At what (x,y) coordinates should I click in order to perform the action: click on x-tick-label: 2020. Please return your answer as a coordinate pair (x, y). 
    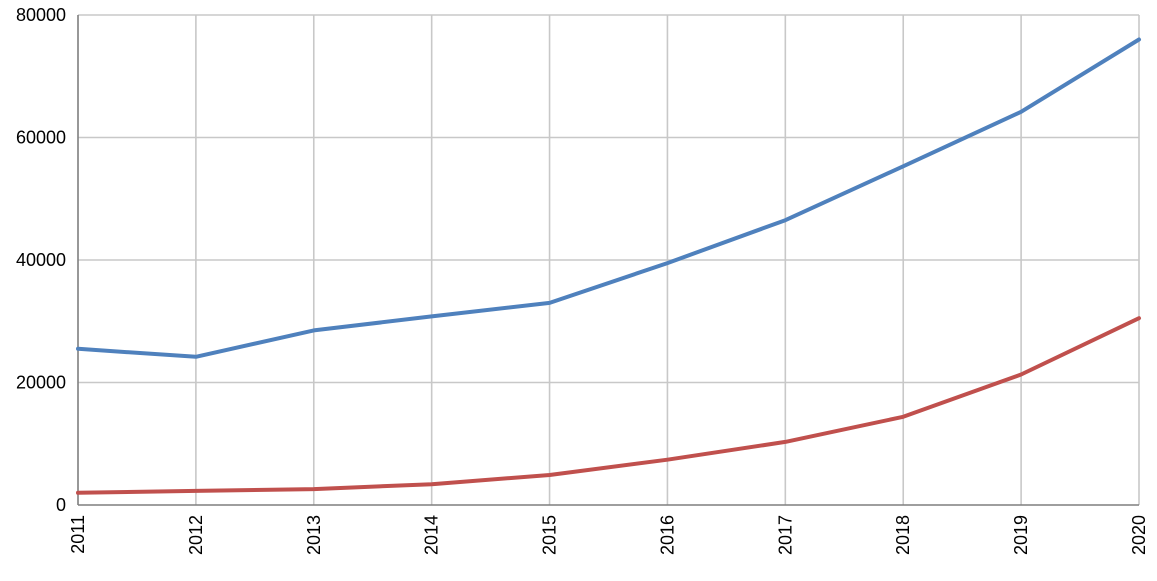
    Looking at the image, I should click on (1139, 535).